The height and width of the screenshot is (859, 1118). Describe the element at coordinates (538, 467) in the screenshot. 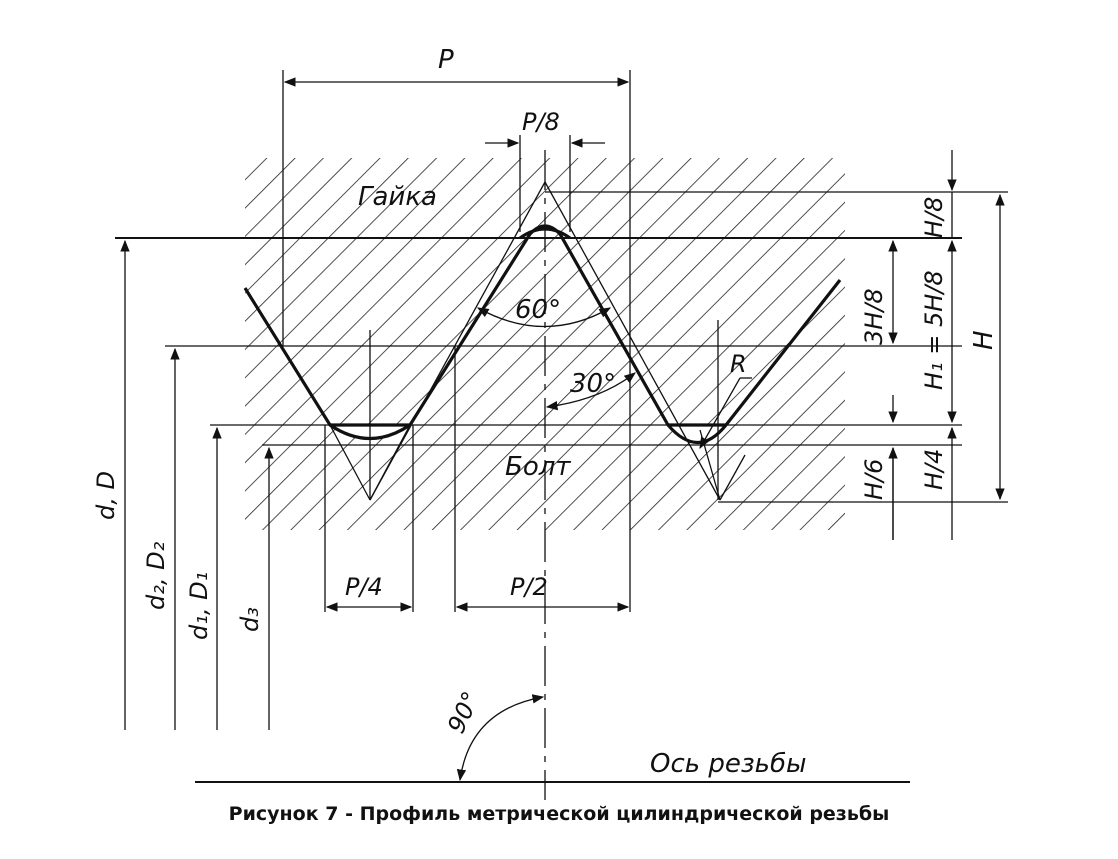

I see `label-bolt: Болт` at that location.